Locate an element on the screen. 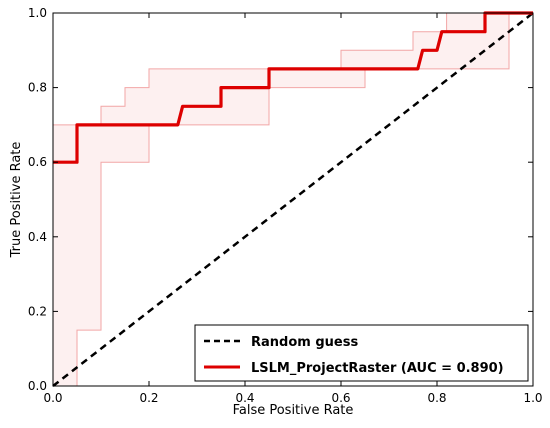 Image resolution: width=550 pixels, height=428 pixels. x-tick-label: 0.8 is located at coordinates (436, 398).